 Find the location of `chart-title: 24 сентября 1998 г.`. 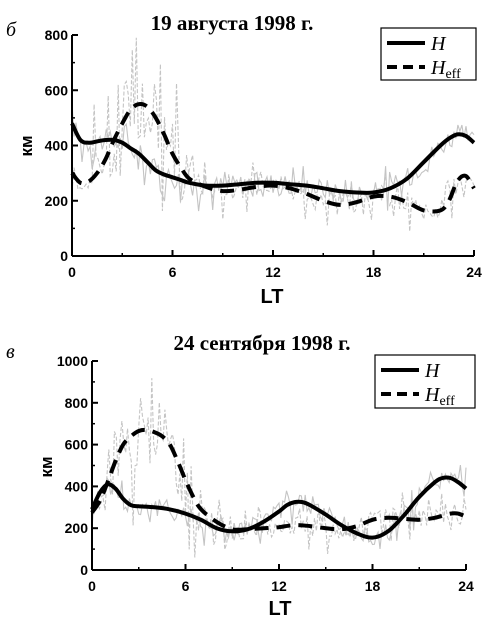

chart-title: 24 сентября 1998 г. is located at coordinates (261, 343).